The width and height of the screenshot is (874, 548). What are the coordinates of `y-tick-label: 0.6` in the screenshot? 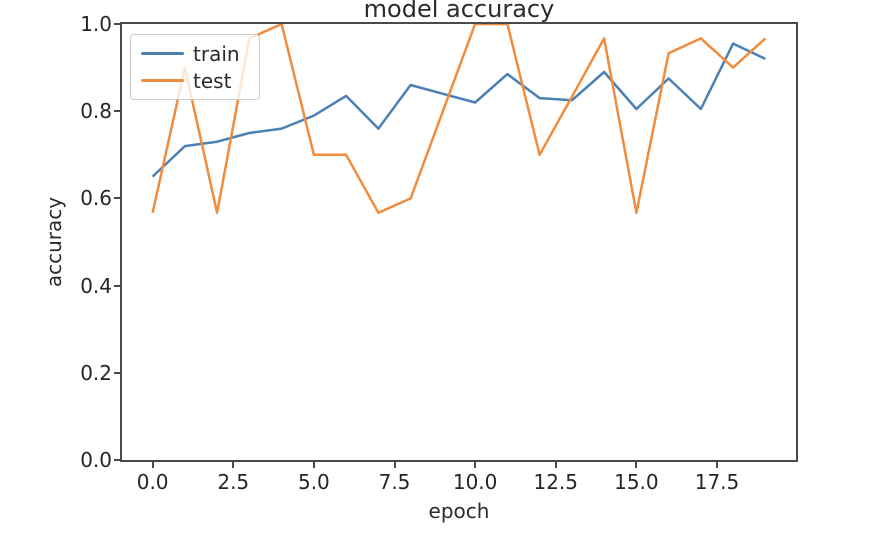 It's located at (96, 198).